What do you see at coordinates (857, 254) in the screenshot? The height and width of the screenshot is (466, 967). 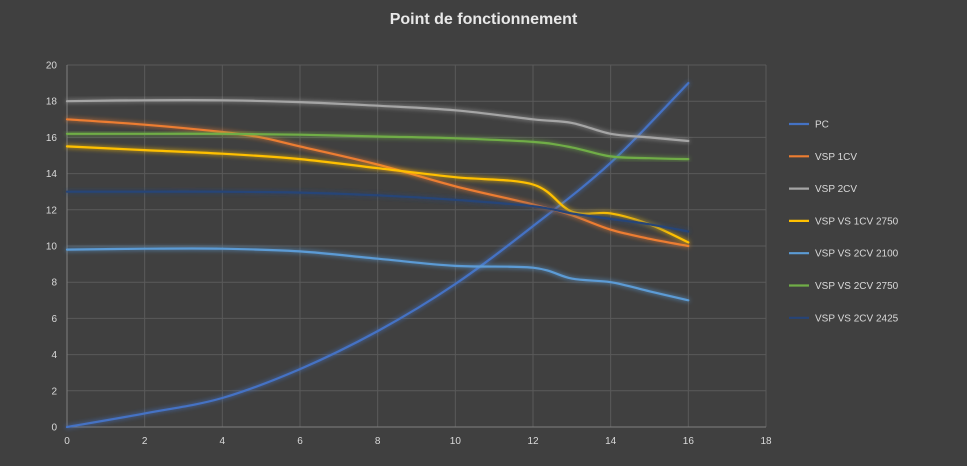 I see `legend-label: VSP VS 2CV 2100` at bounding box center [857, 254].